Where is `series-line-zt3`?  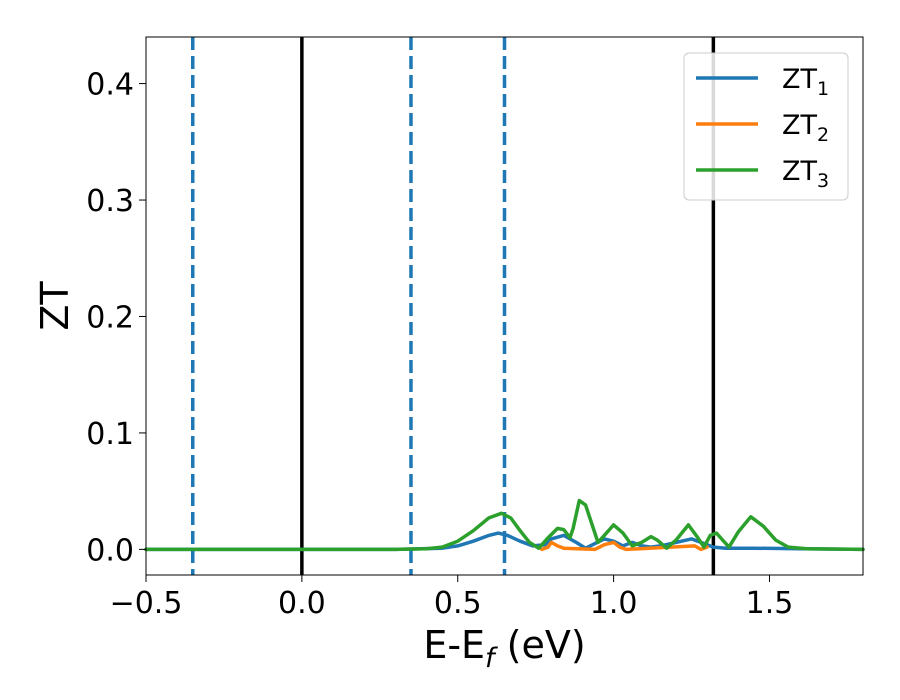 series-line-zt3 is located at coordinates (504, 525).